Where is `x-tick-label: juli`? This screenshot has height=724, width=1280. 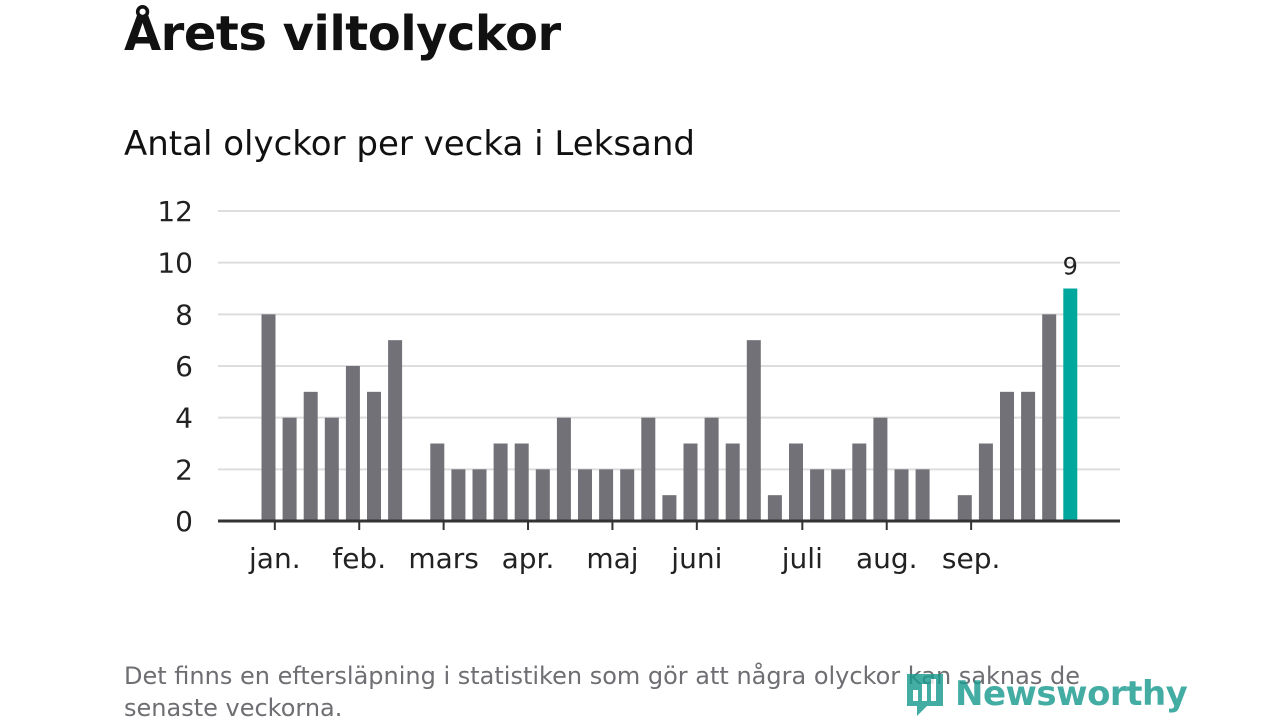
x-tick-label: juli is located at coordinates (802, 558).